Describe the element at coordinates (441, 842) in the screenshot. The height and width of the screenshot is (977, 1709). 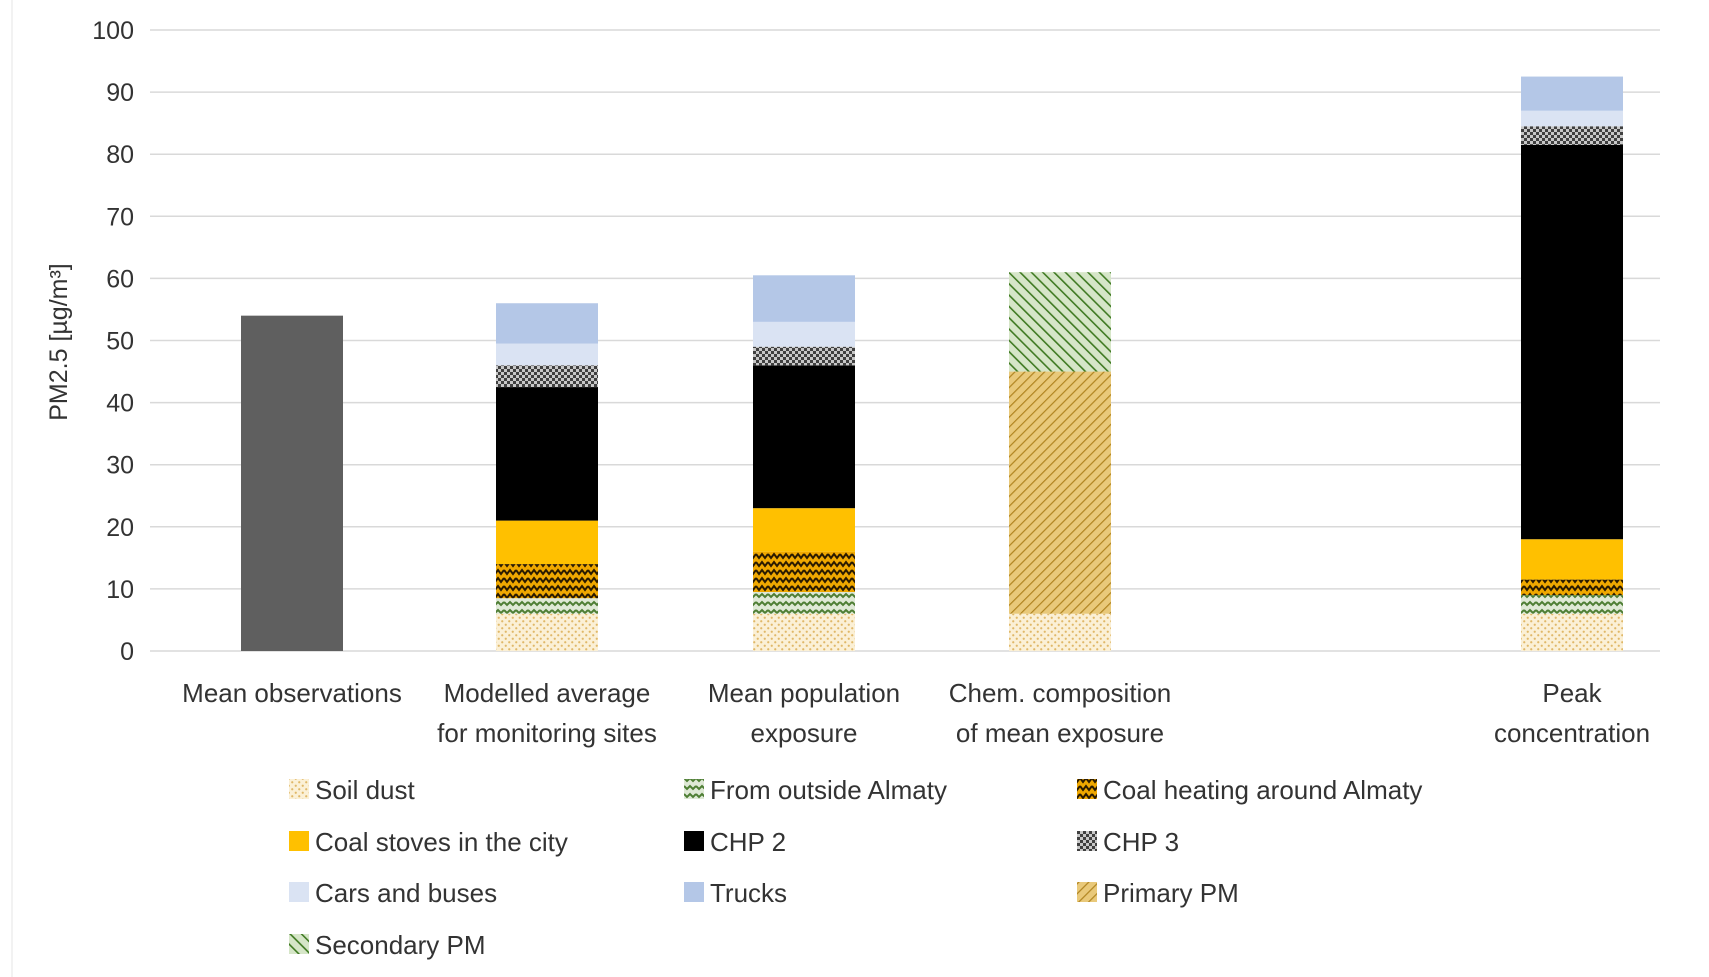
I see `legend-label: Coal stoves in the city` at that location.